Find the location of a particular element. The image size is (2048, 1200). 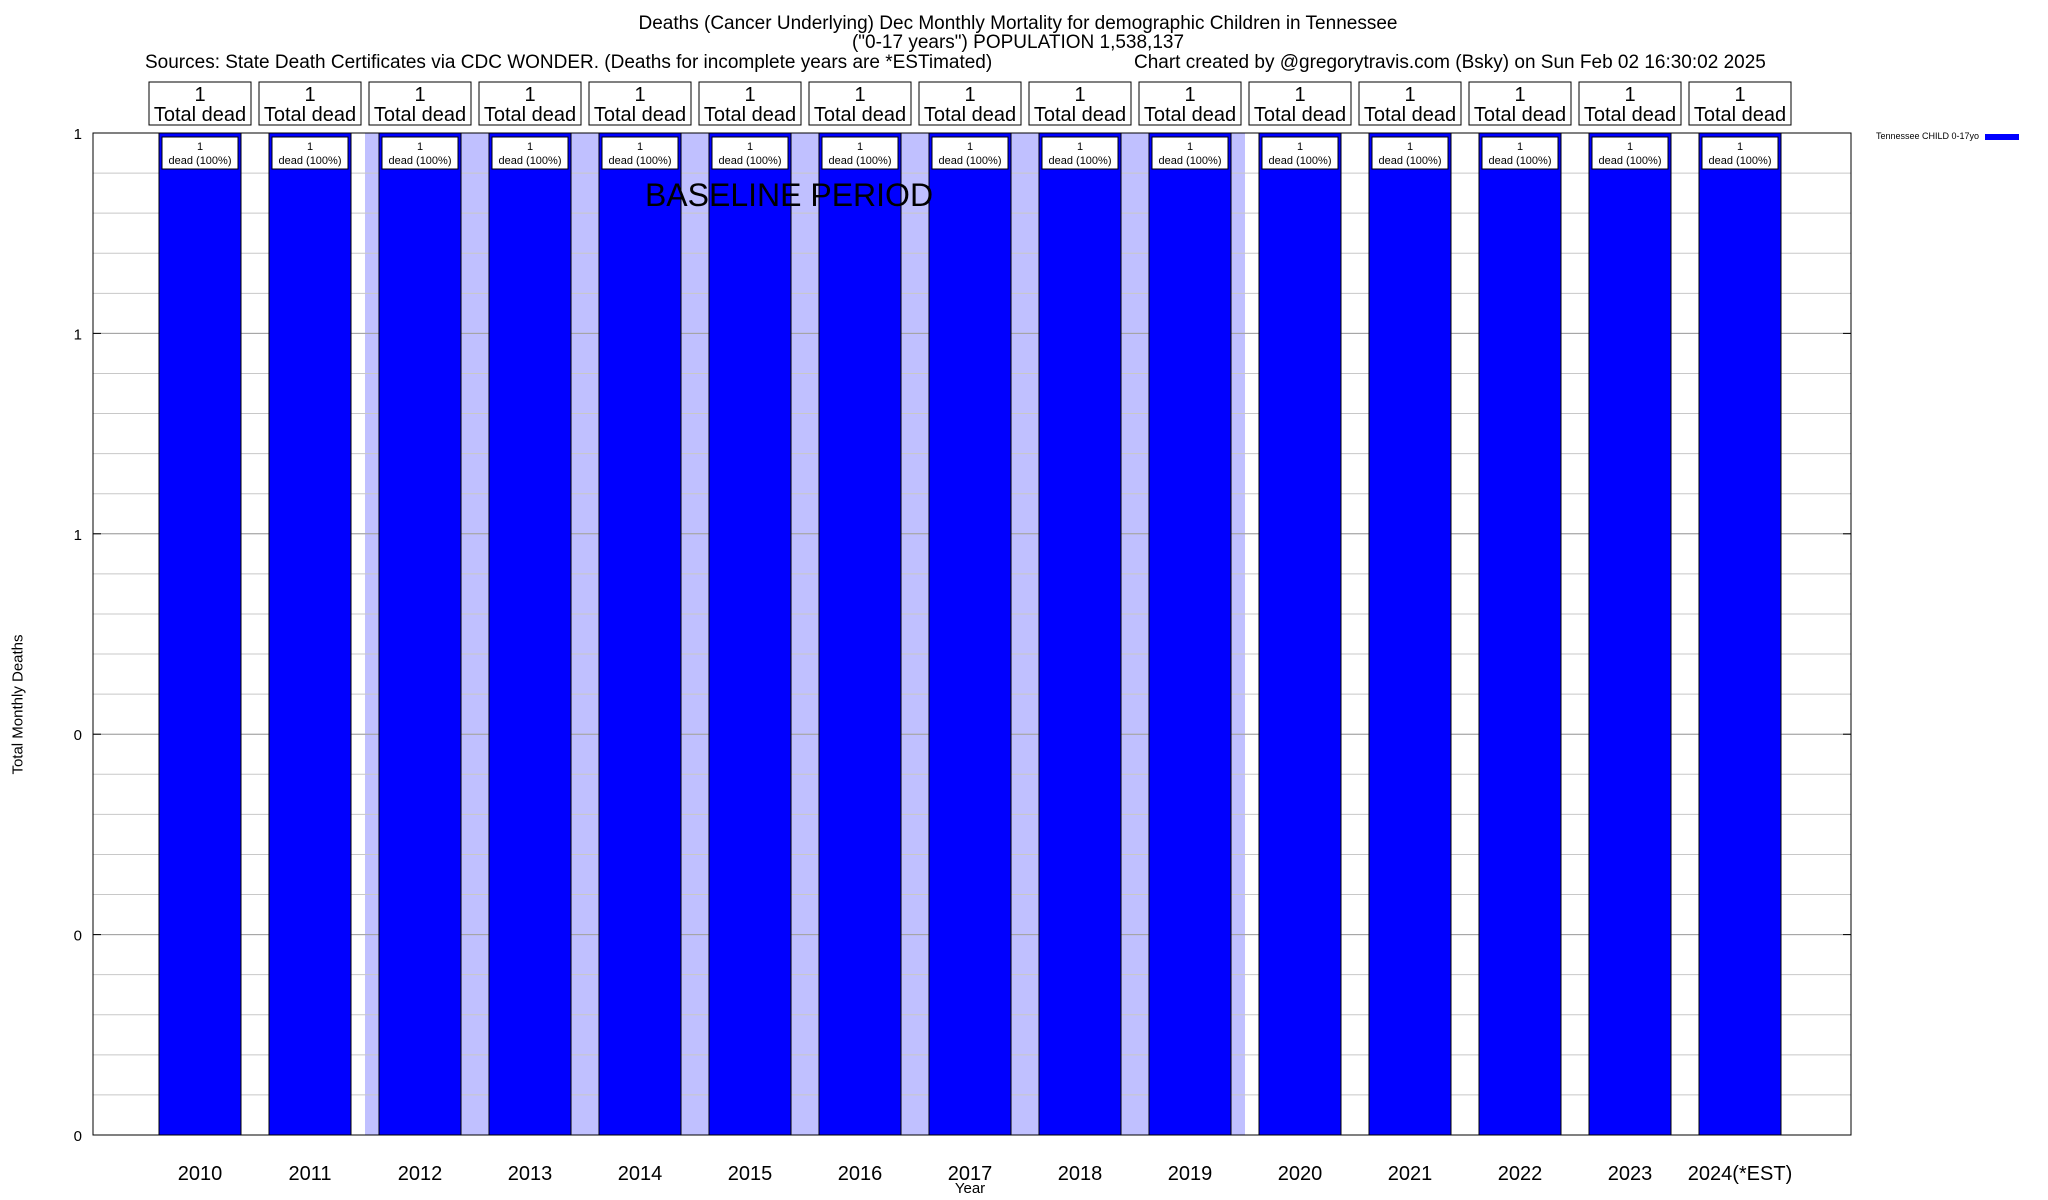

x-axis-label: Year is located at coordinates (970, 1188).